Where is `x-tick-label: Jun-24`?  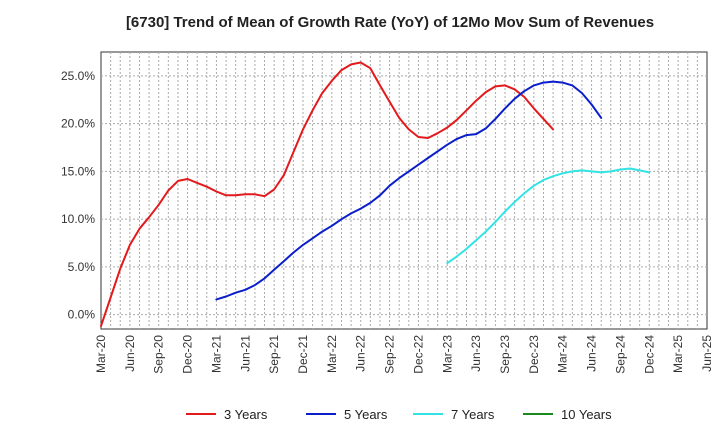
x-tick-label: Jun-24 is located at coordinates (592, 353).